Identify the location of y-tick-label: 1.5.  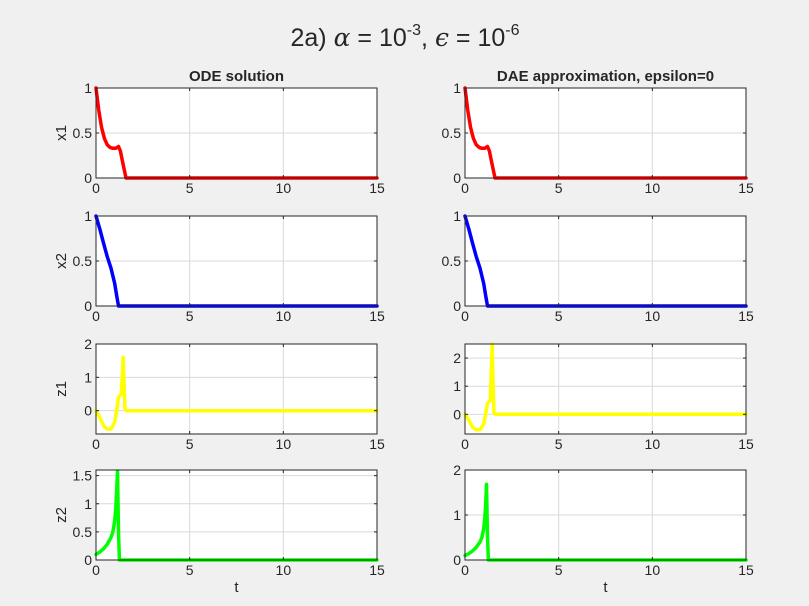
(83, 476).